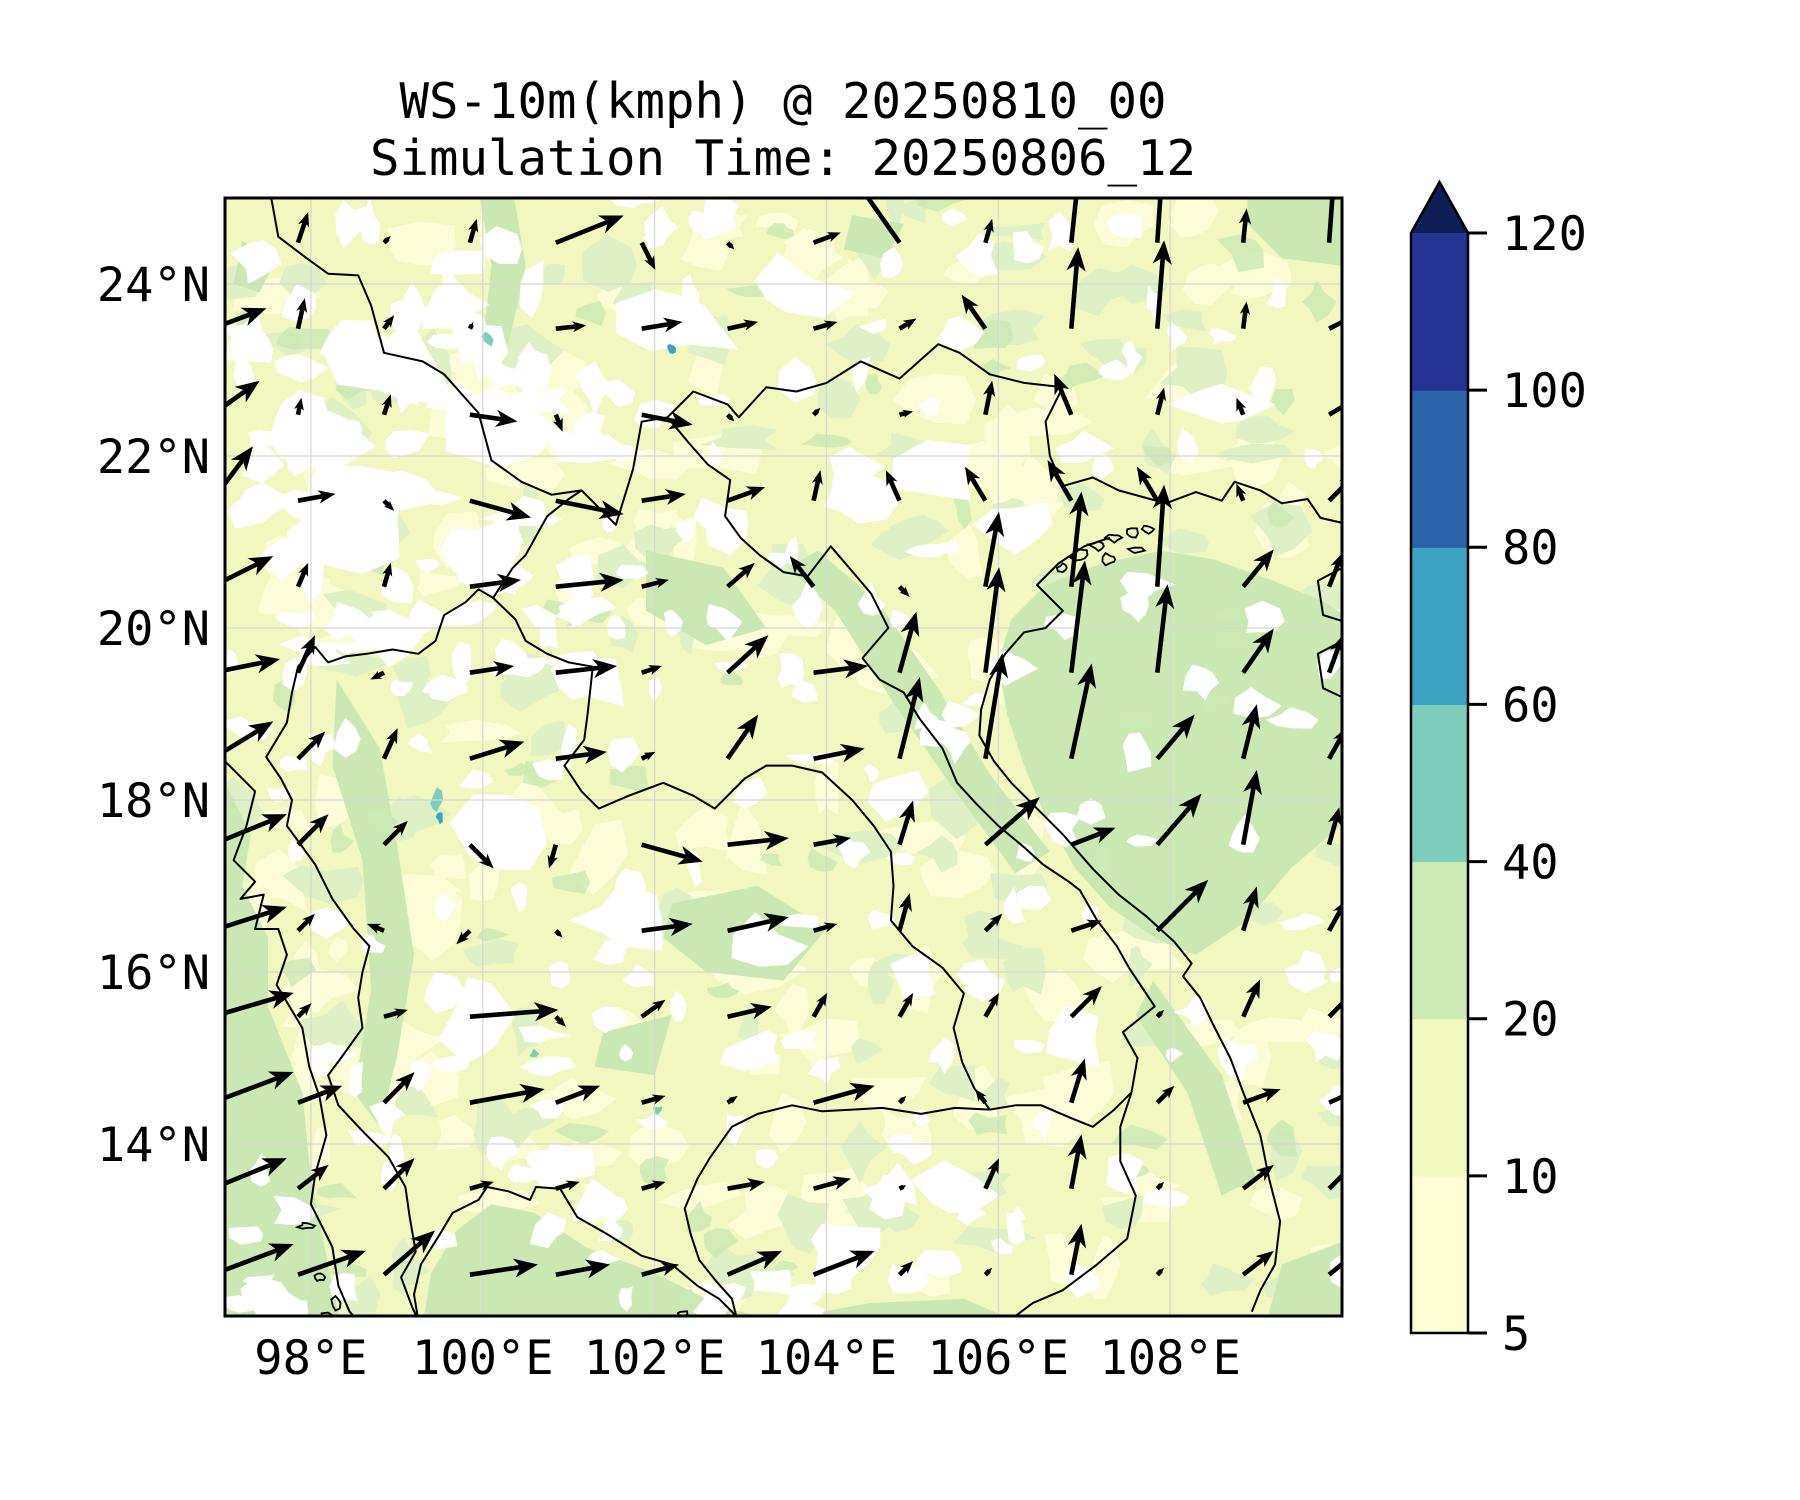 This screenshot has height=1500, width=1800. Describe the element at coordinates (1439, 207) in the screenshot. I see `colorbar-extend-triangle` at that location.